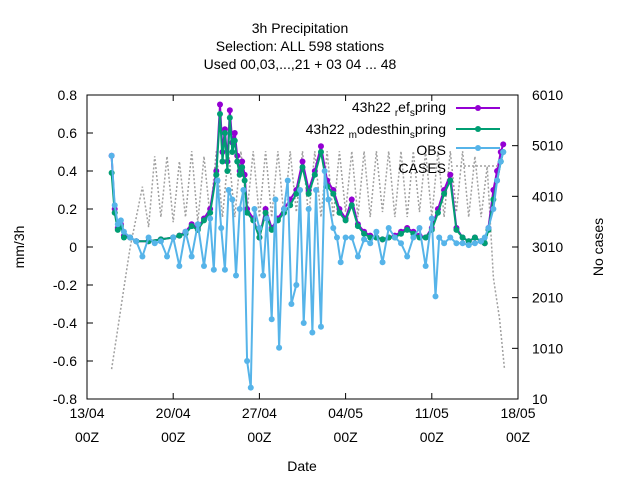 This screenshot has height=480, width=640. Describe the element at coordinates (345, 413) in the screenshot. I see `x-tick-label-date: 04/05` at that location.